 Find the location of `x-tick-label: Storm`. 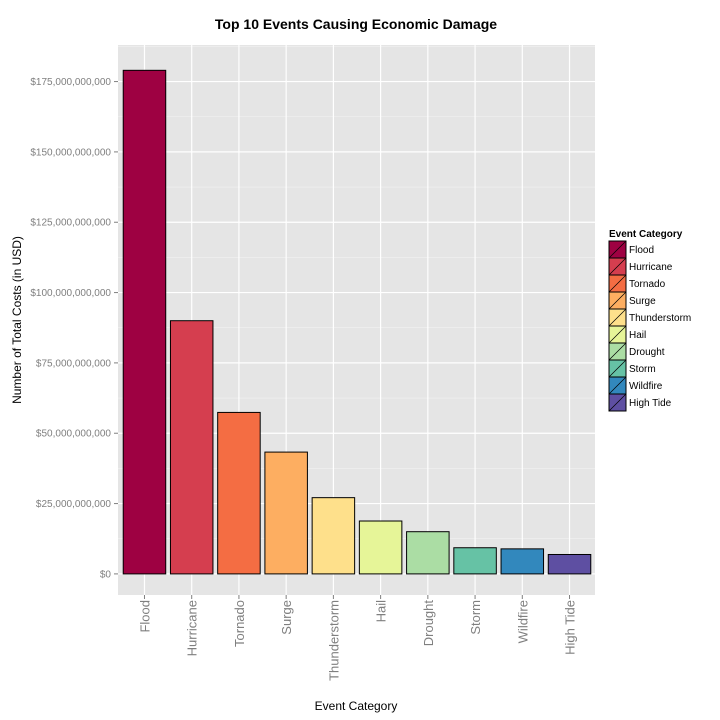

x-tick-label: Storm is located at coordinates (475, 617).